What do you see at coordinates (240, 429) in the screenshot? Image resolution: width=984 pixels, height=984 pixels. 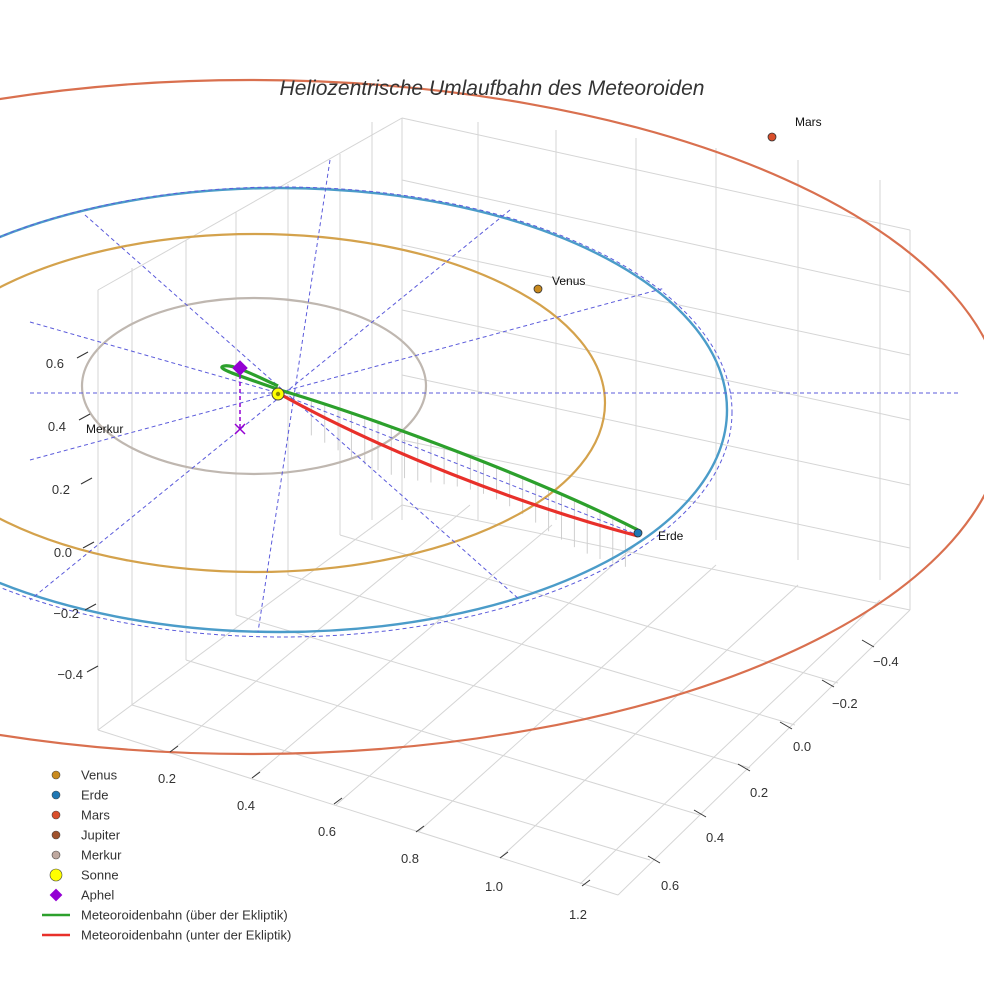 I see `aphel-projection-marker` at bounding box center [240, 429].